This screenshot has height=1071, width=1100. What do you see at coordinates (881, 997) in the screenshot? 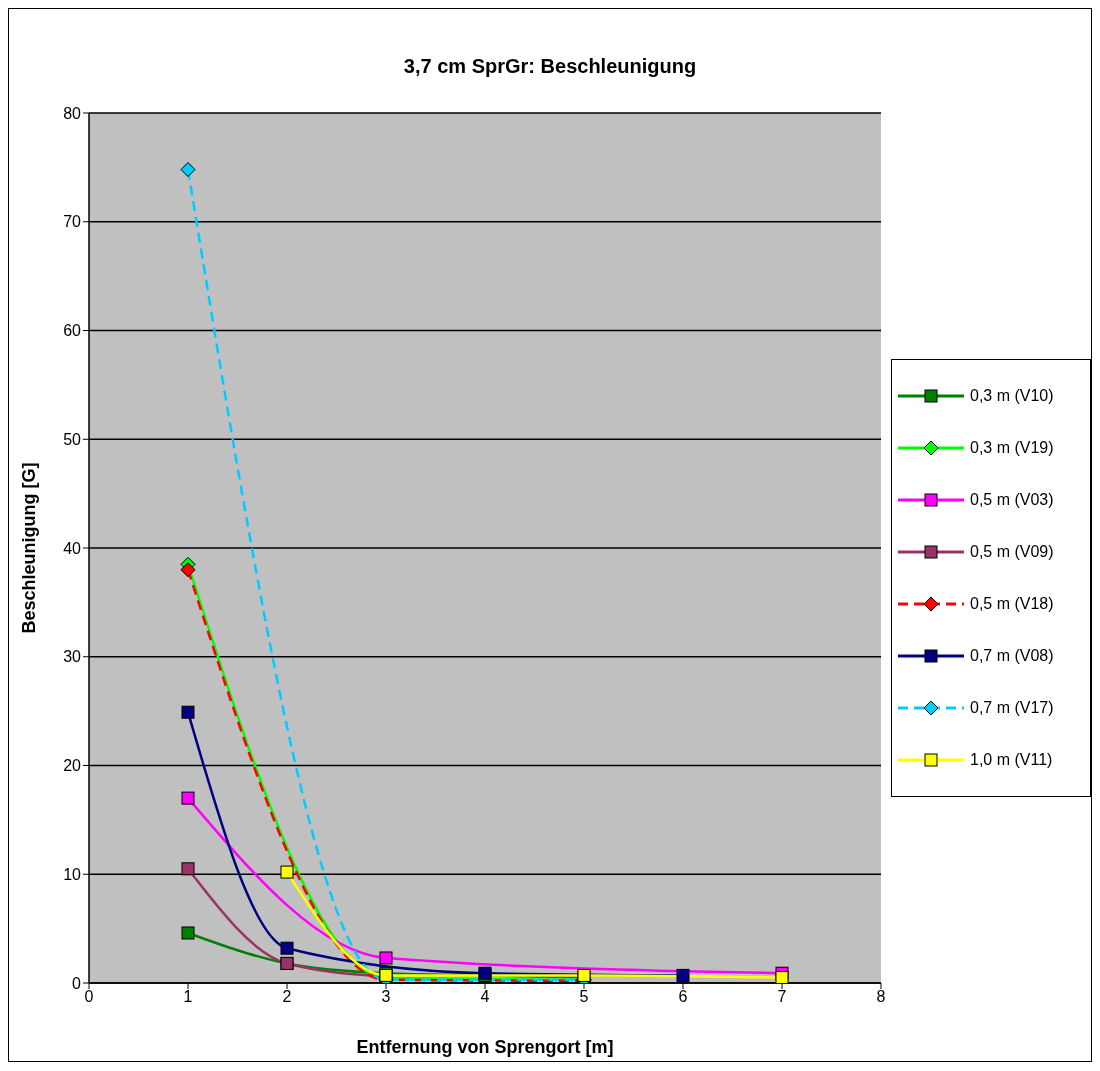
I see `x-tick-label: 8` at bounding box center [881, 997].